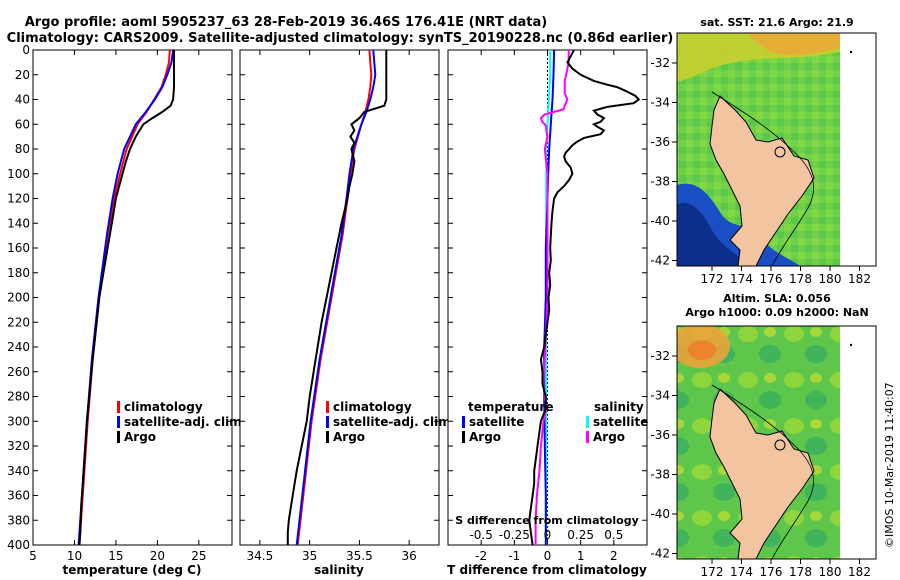  Describe the element at coordinates (18, 174) in the screenshot. I see `depth-tick-label: 100` at that location.